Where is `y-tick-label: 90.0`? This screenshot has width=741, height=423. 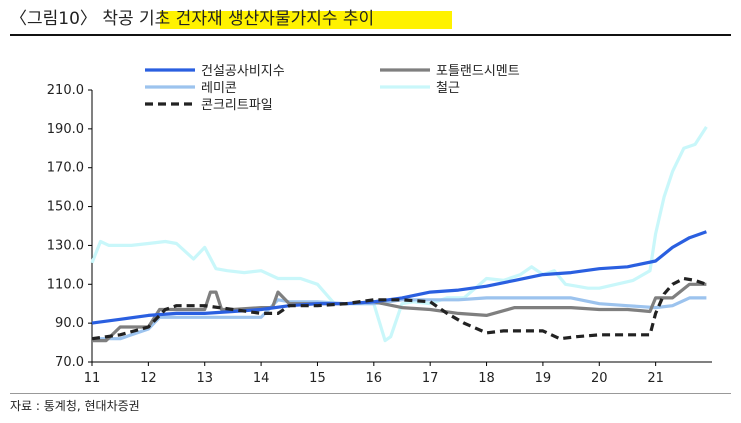
y-tick-label: 90.0 is located at coordinates (69, 323).